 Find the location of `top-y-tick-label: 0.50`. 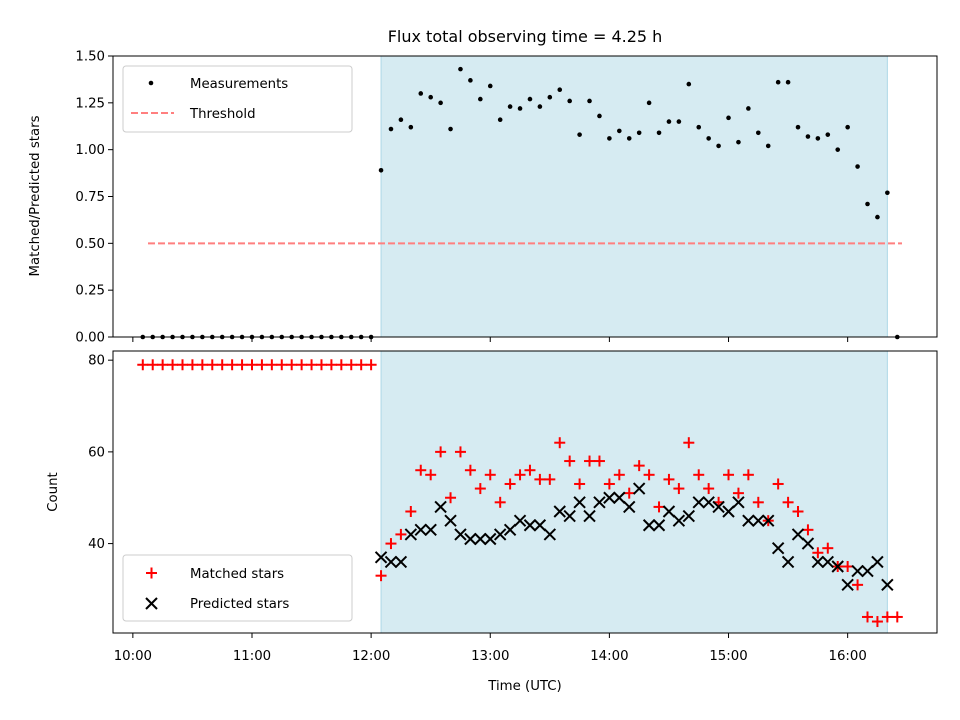

top-y-tick-label: 0.50 is located at coordinates (90, 244).